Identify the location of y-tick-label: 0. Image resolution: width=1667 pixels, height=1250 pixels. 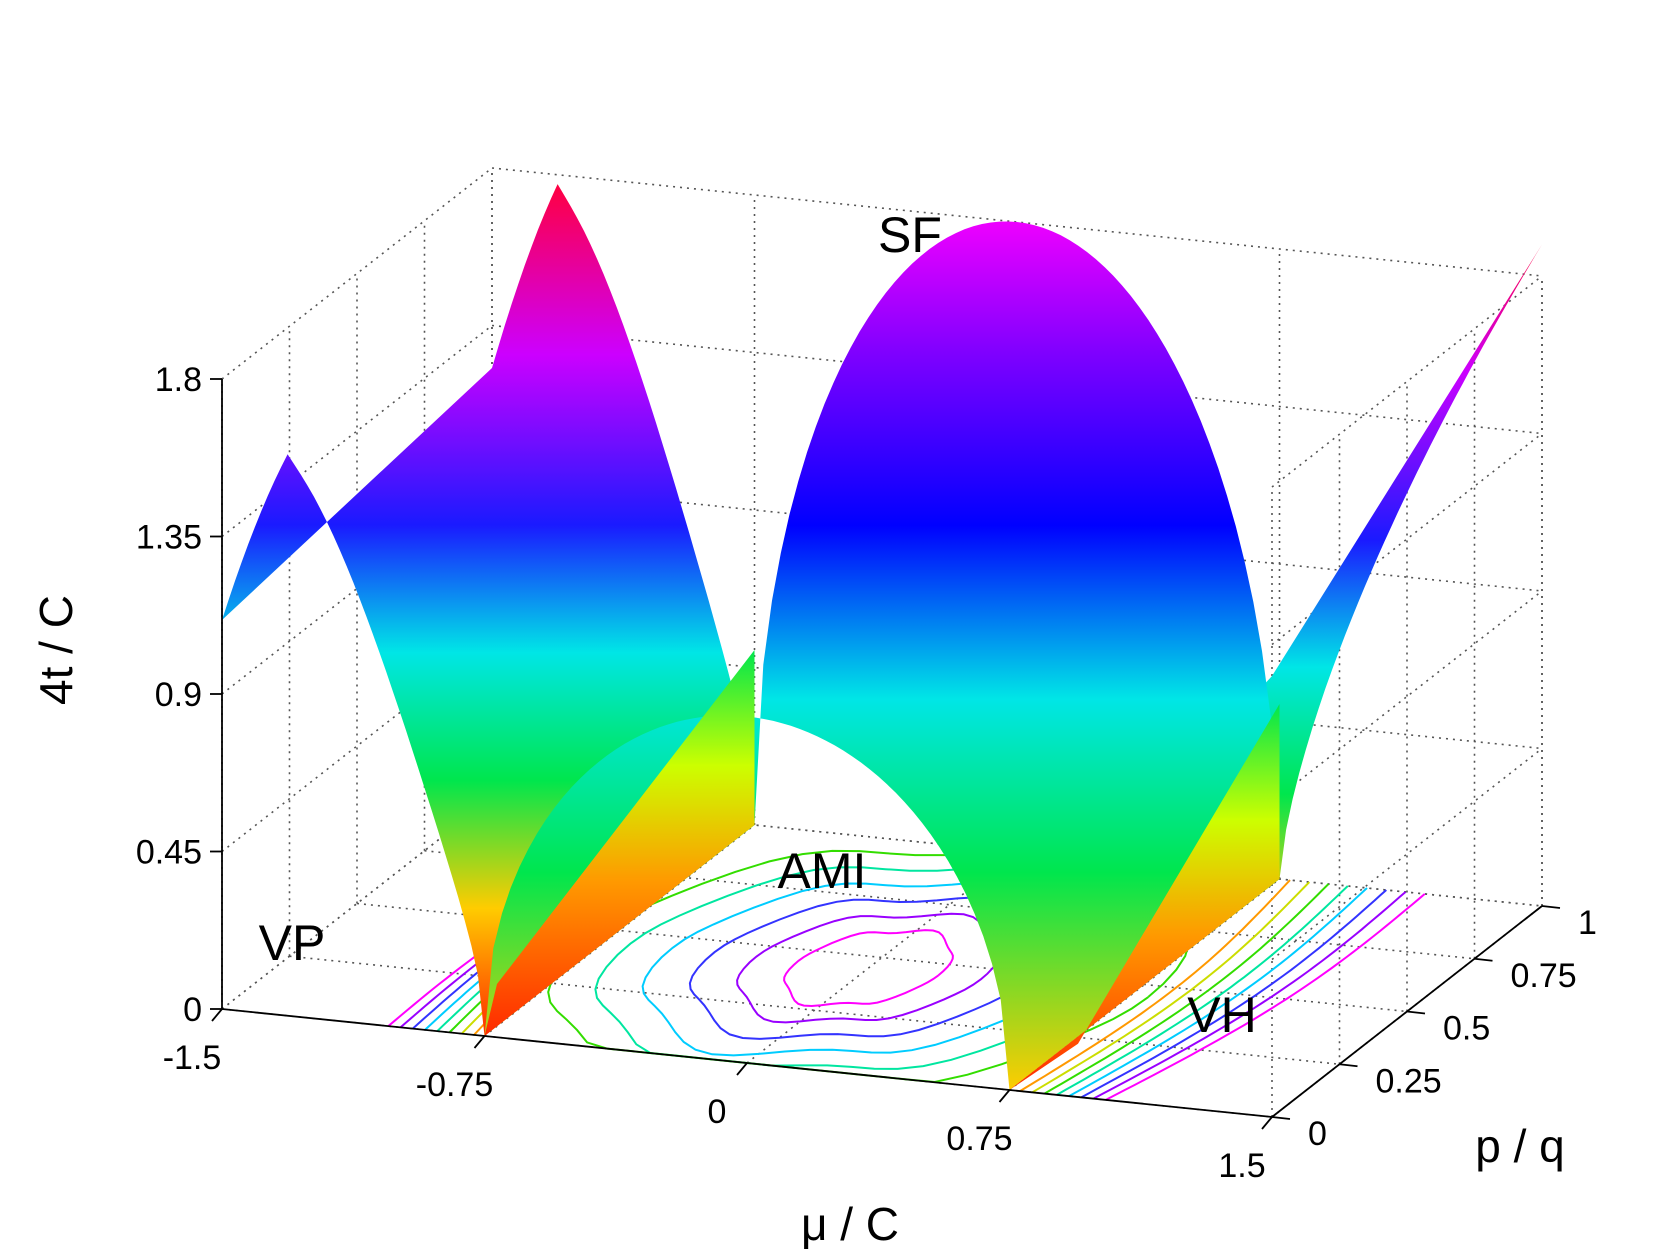
(1317, 1134).